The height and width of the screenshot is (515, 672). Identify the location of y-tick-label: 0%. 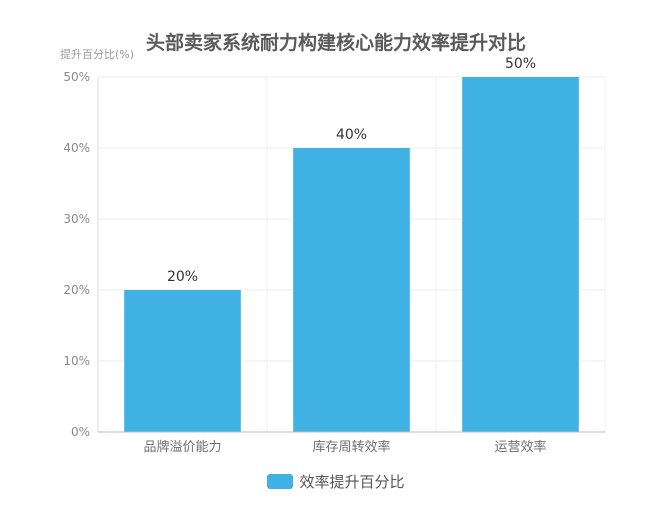
(80, 432).